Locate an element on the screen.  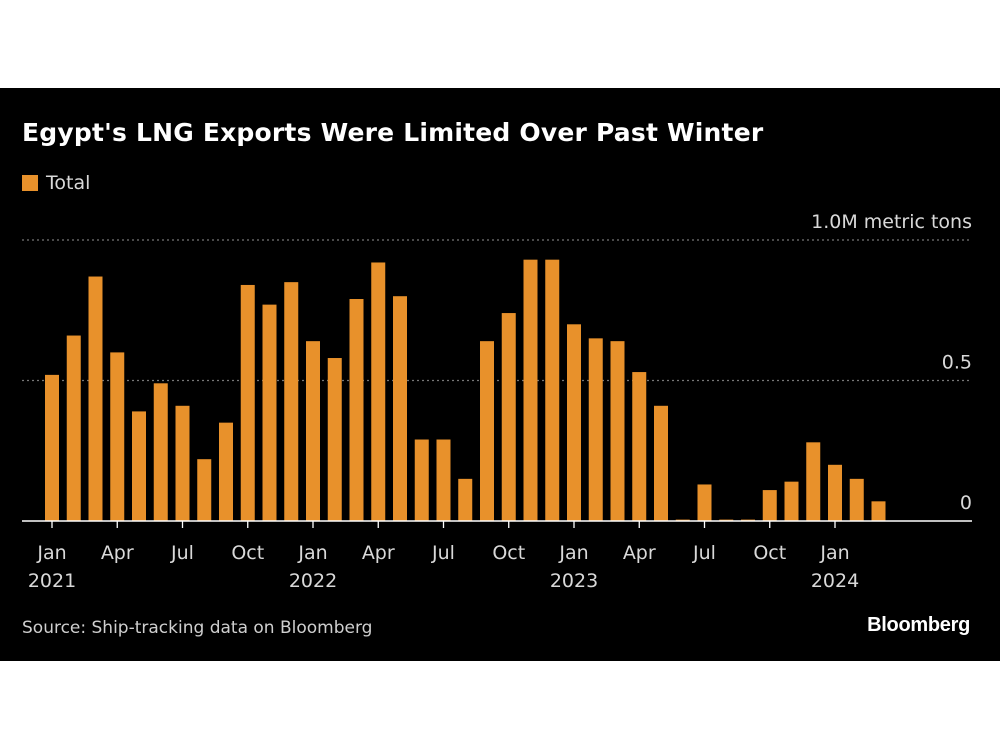
y-tick-label: 0 is located at coordinates (966, 503).